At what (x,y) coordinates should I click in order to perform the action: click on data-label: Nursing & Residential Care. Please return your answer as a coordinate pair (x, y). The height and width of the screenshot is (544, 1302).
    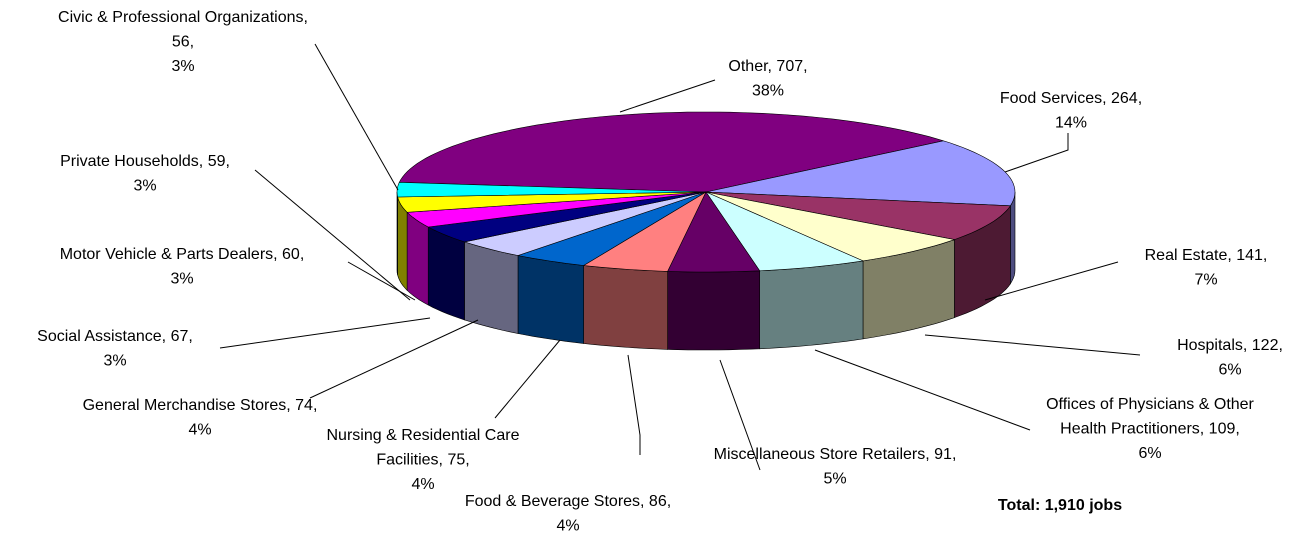
    Looking at the image, I should click on (423, 435).